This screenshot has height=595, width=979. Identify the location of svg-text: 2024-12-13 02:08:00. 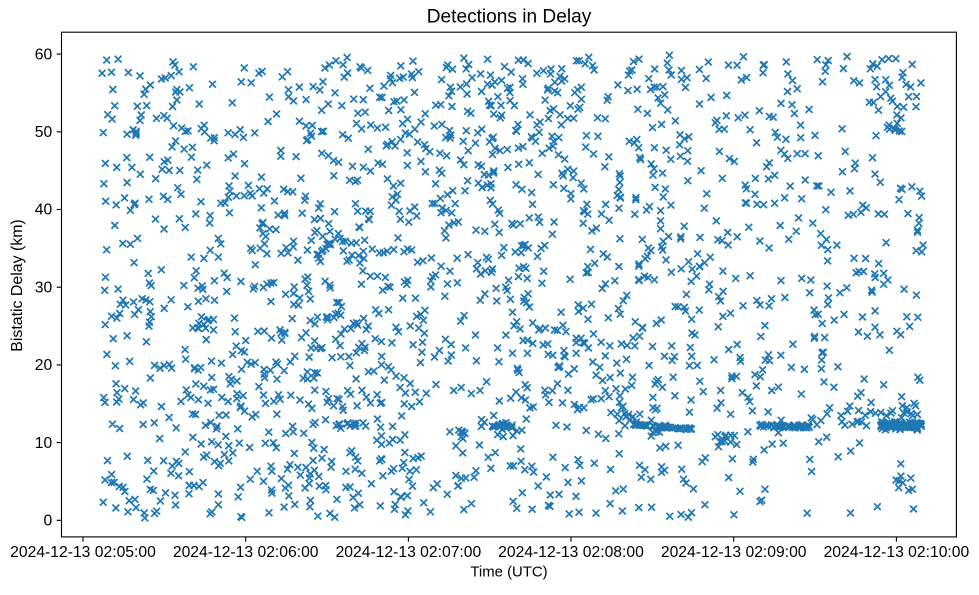
(571, 552).